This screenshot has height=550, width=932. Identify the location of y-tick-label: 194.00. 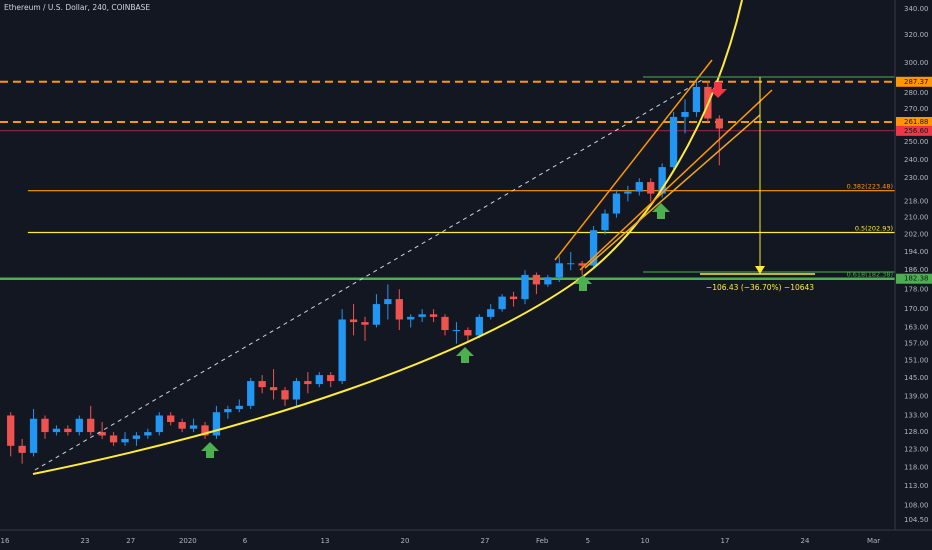
(916, 252).